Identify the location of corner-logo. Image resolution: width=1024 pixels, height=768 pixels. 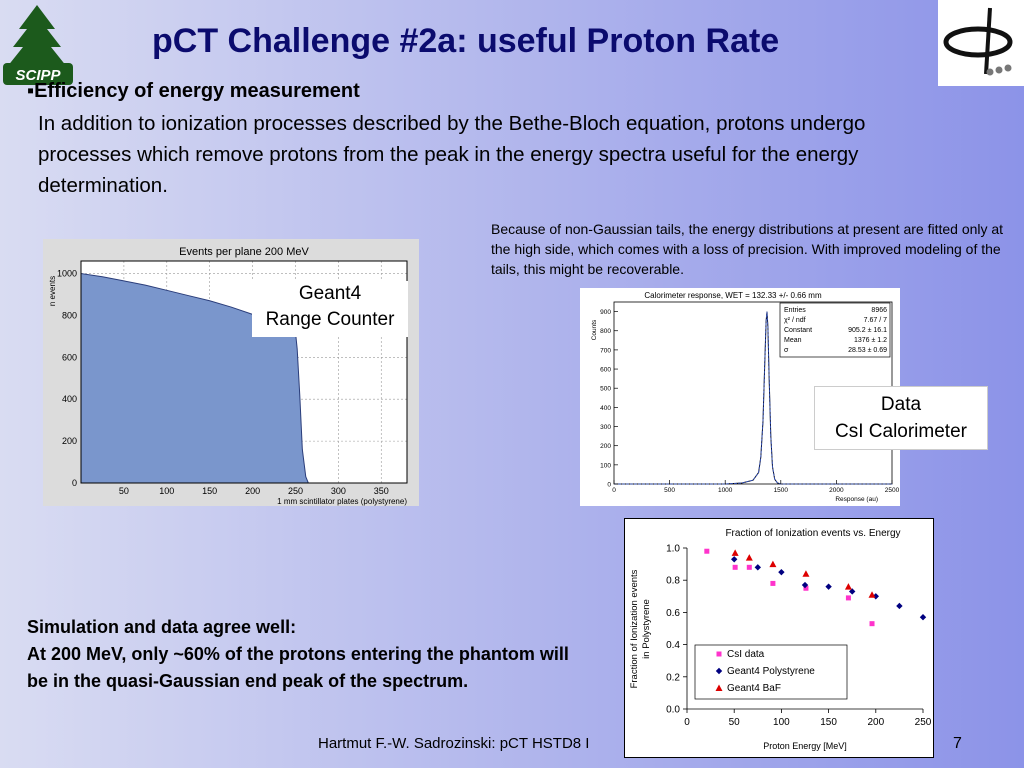
(981, 43).